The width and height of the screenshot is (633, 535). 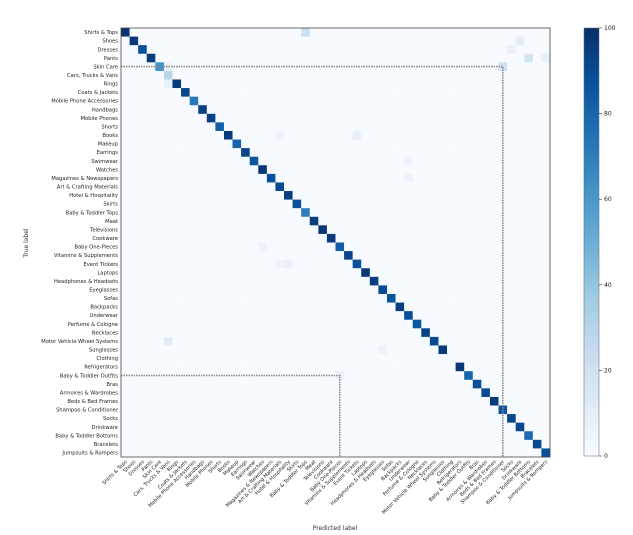 I want to click on y-tick-label: Baby One-Pieces, so click(x=96, y=248).